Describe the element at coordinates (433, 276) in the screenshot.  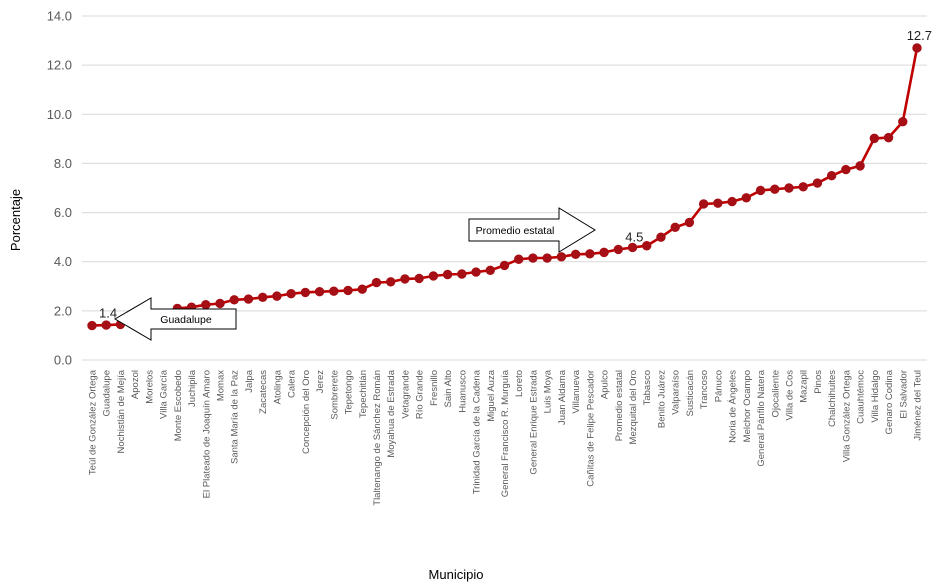
I see `point-fresnillo` at that location.